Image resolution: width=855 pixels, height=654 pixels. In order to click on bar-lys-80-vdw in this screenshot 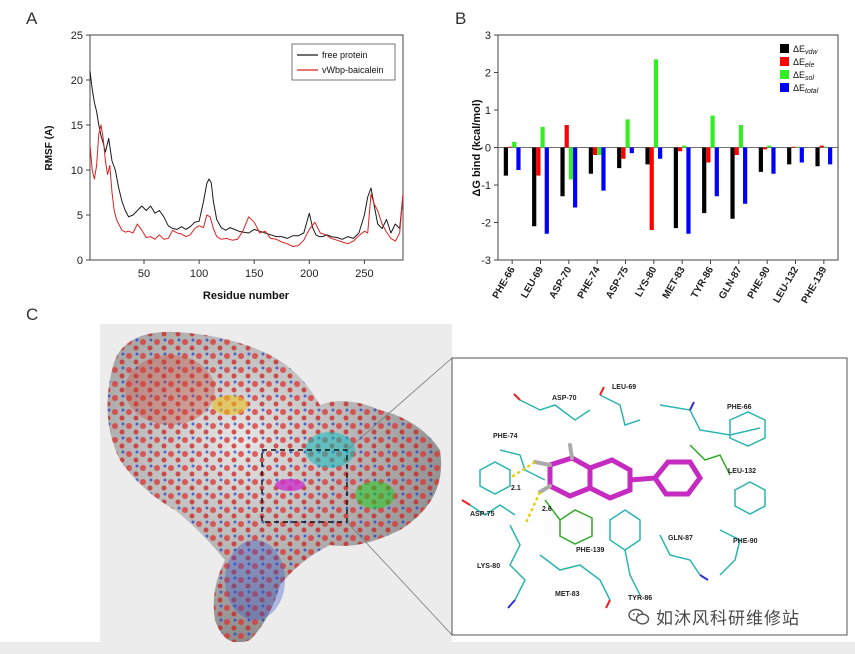, I will do `click(647, 156)`.